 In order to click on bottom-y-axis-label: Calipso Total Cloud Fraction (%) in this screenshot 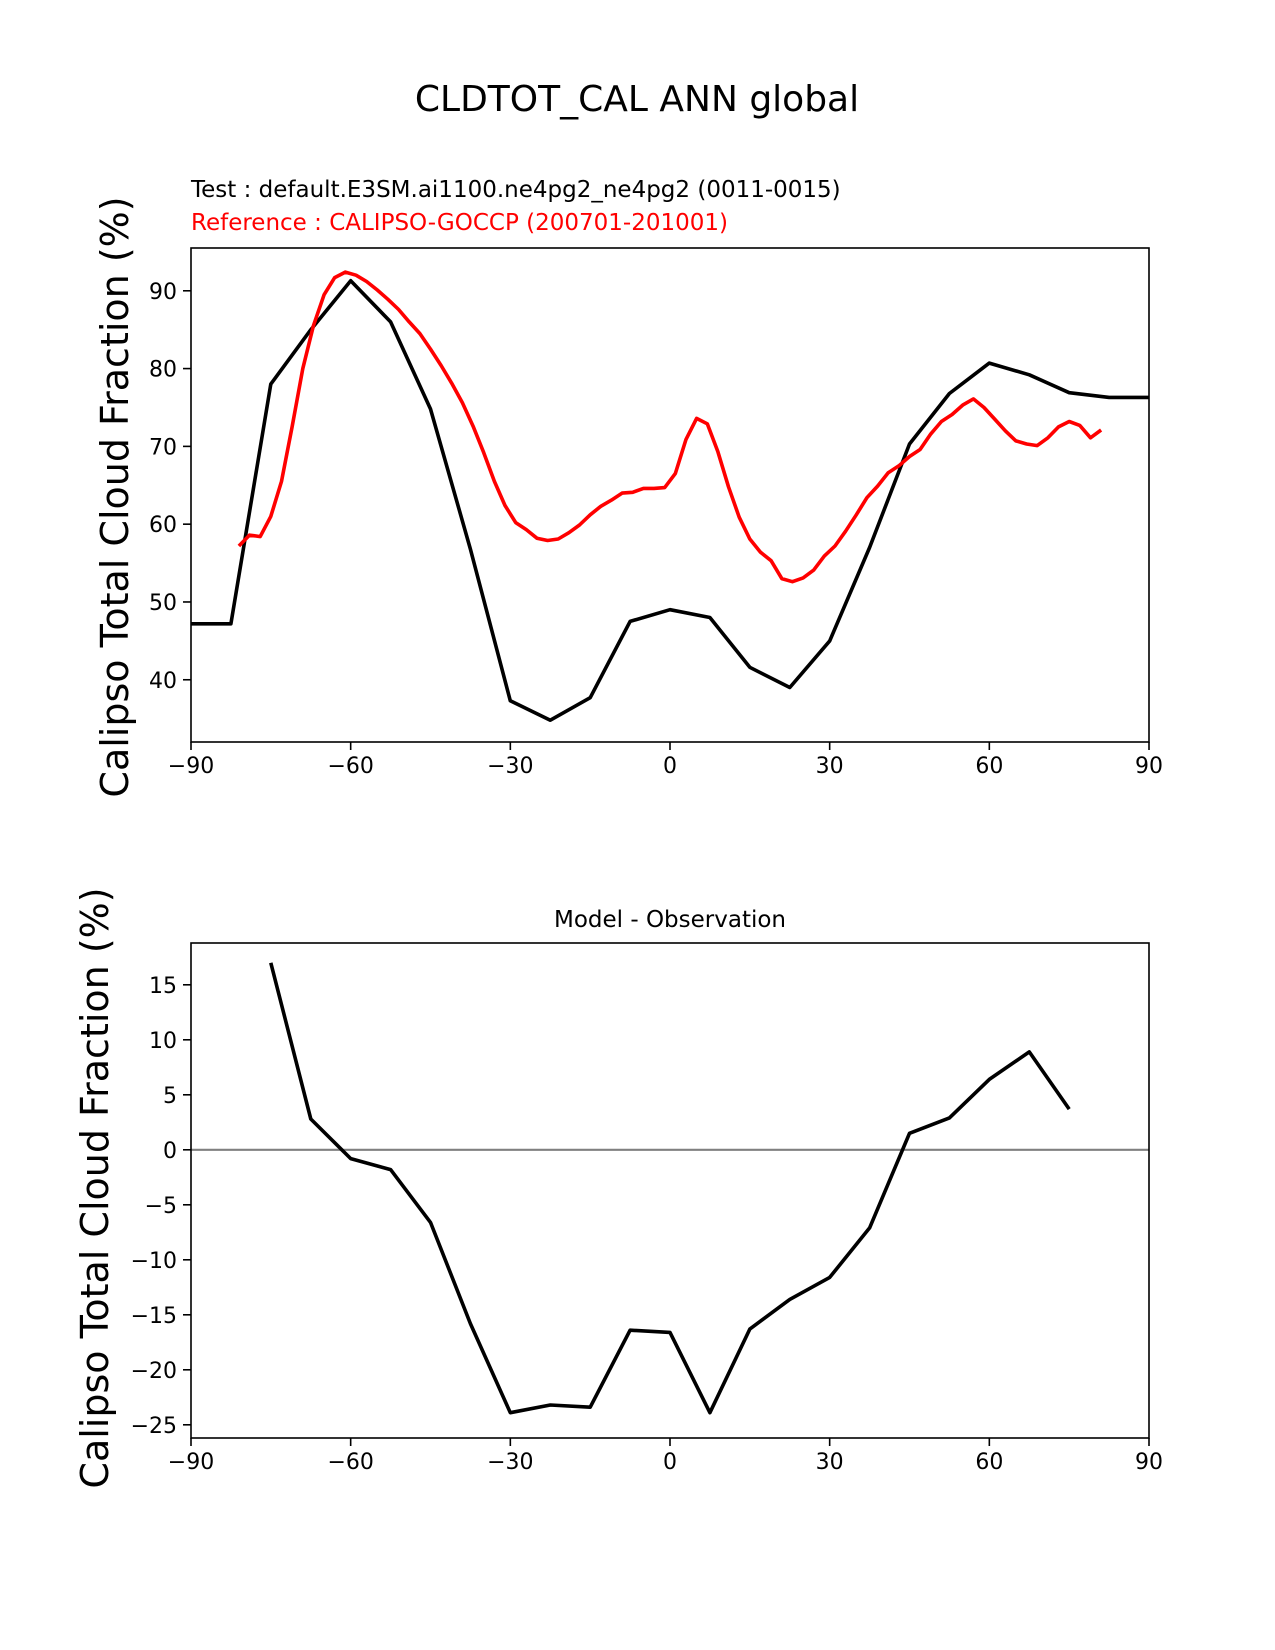, I will do `click(95, 1187)`.